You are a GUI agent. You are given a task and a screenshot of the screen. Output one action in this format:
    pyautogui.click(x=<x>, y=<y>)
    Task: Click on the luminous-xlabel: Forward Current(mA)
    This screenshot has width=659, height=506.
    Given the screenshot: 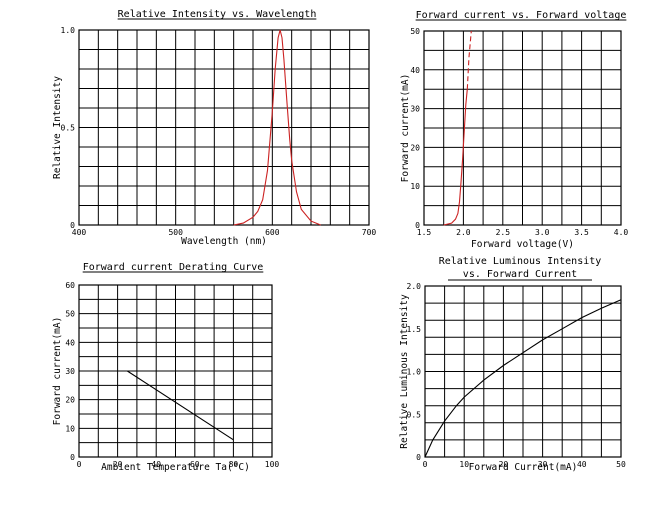 What is the action you would take?
    pyautogui.click(x=523, y=467)
    